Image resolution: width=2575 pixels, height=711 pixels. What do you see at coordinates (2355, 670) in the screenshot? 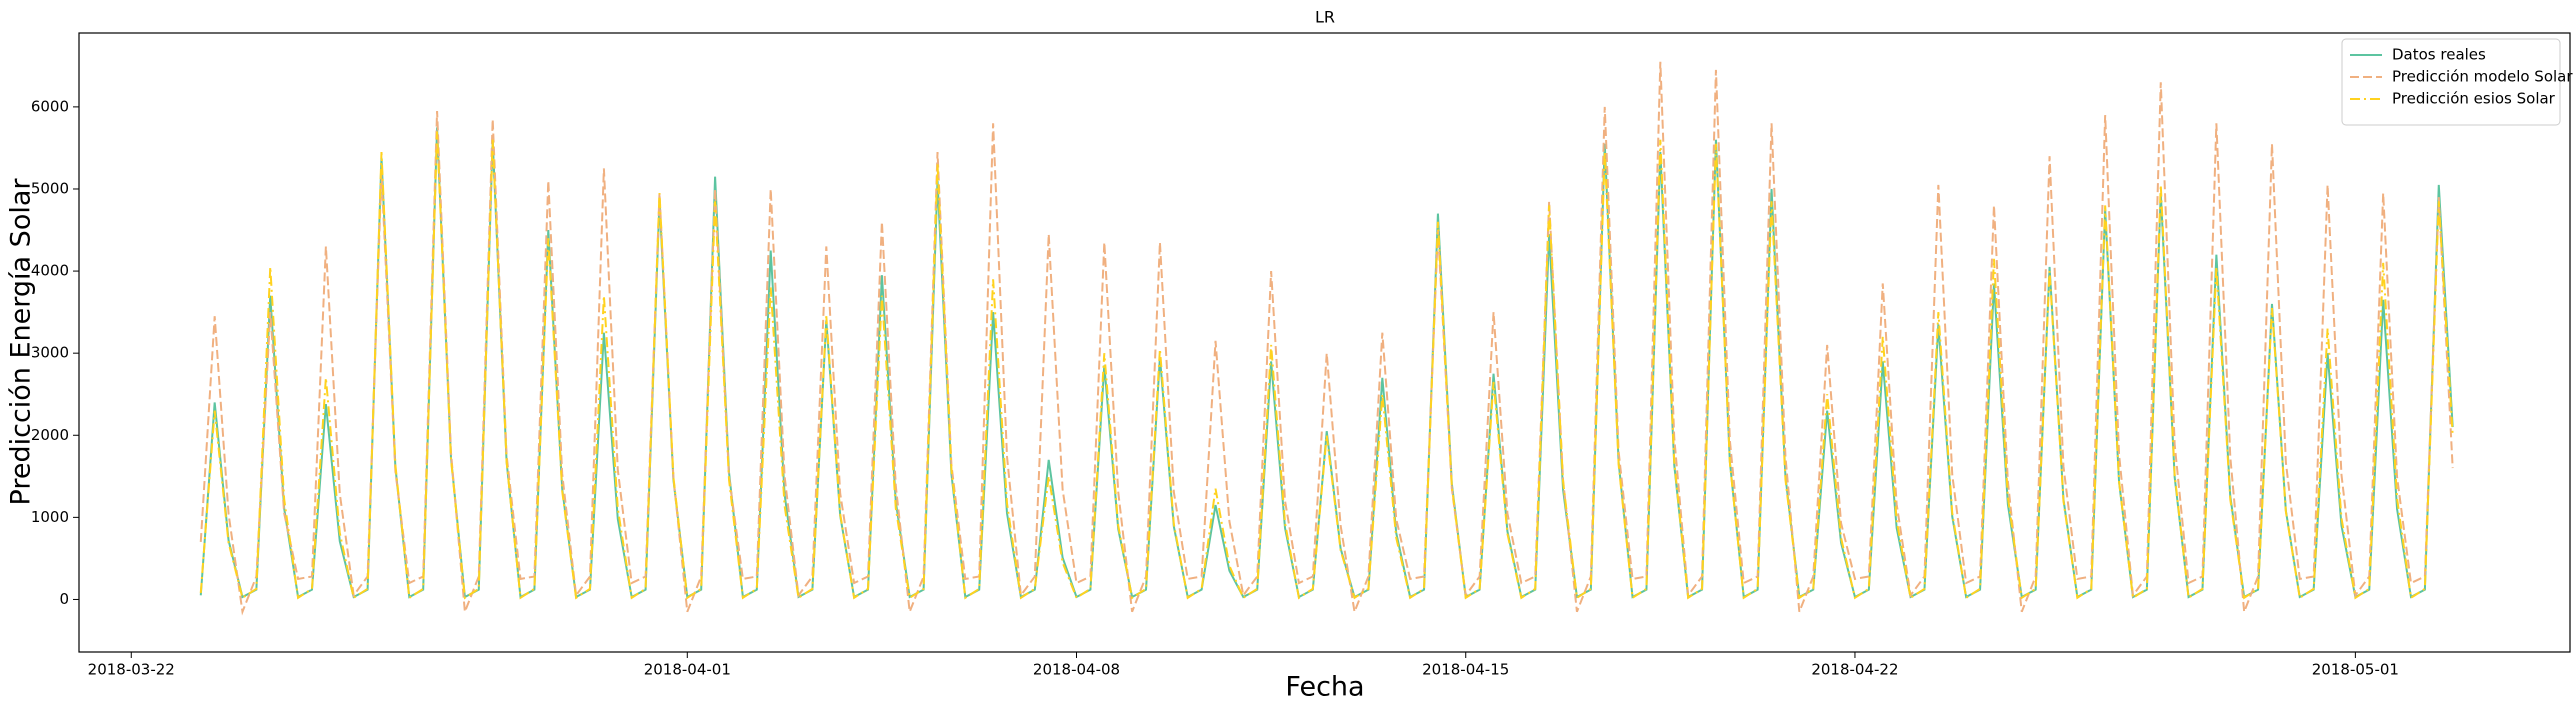
I see `x-tick-label: 2018-05-01` at bounding box center [2355, 670].